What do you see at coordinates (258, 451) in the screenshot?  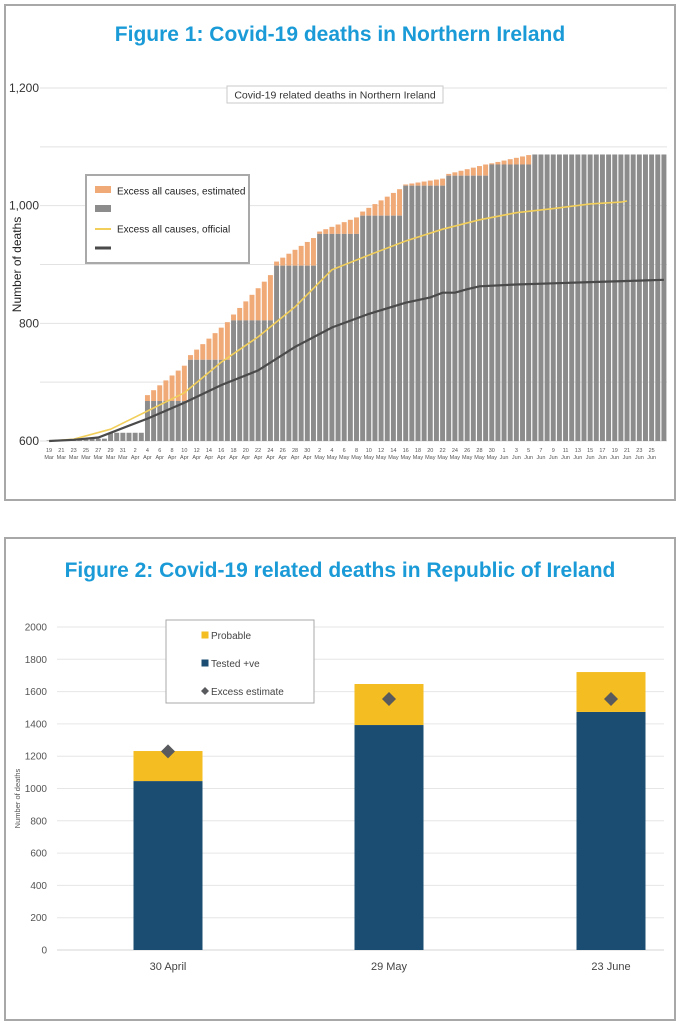 I see `x-tick-day: 22` at bounding box center [258, 451].